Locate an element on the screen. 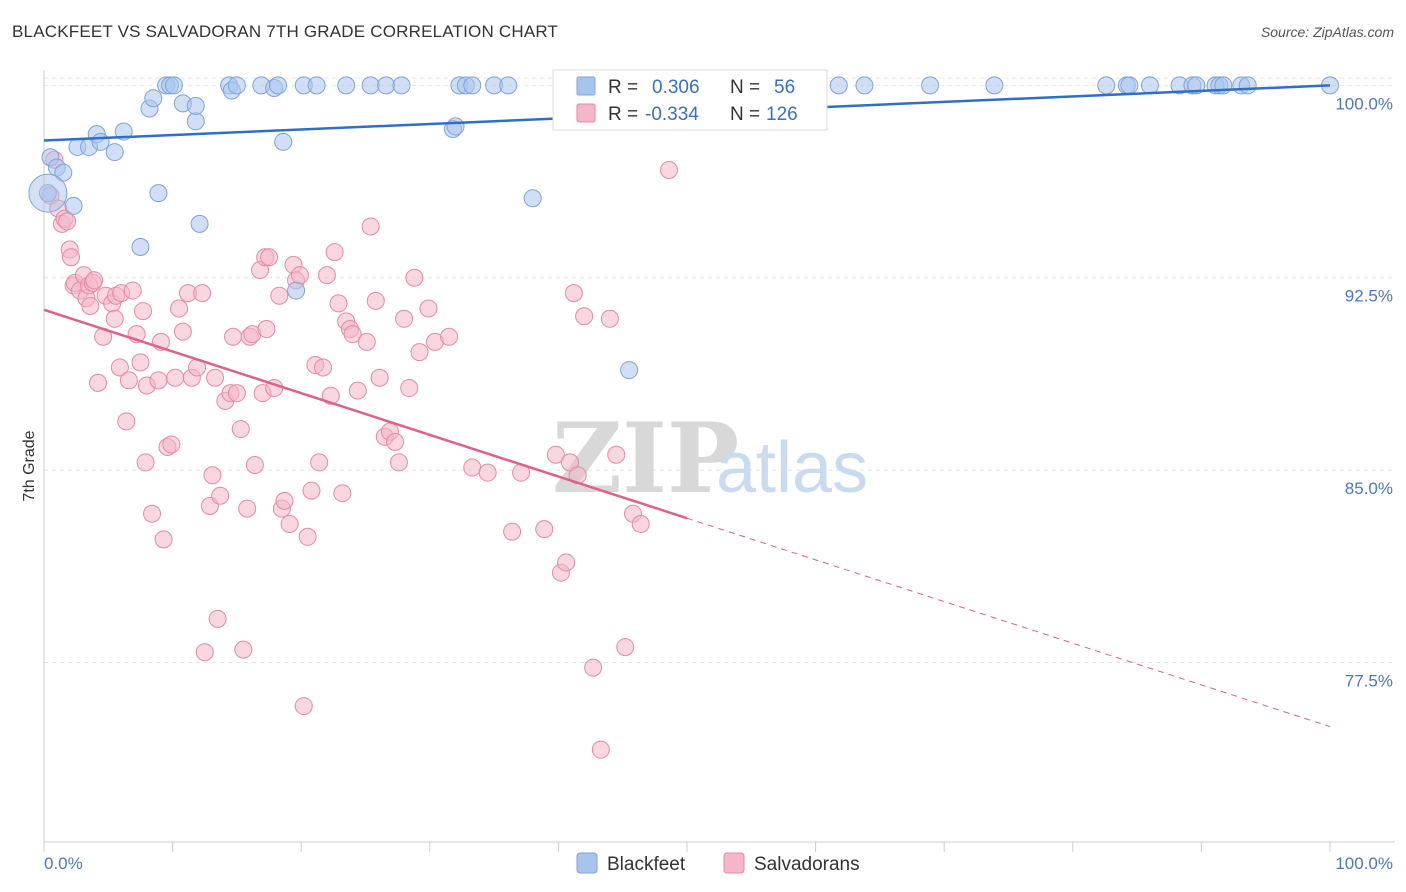 Image resolution: width=1406 pixels, height=892 pixels. y-tick-labels: 100.0% 92.5% 85.0% 77.5% is located at coordinates (1364, 392).